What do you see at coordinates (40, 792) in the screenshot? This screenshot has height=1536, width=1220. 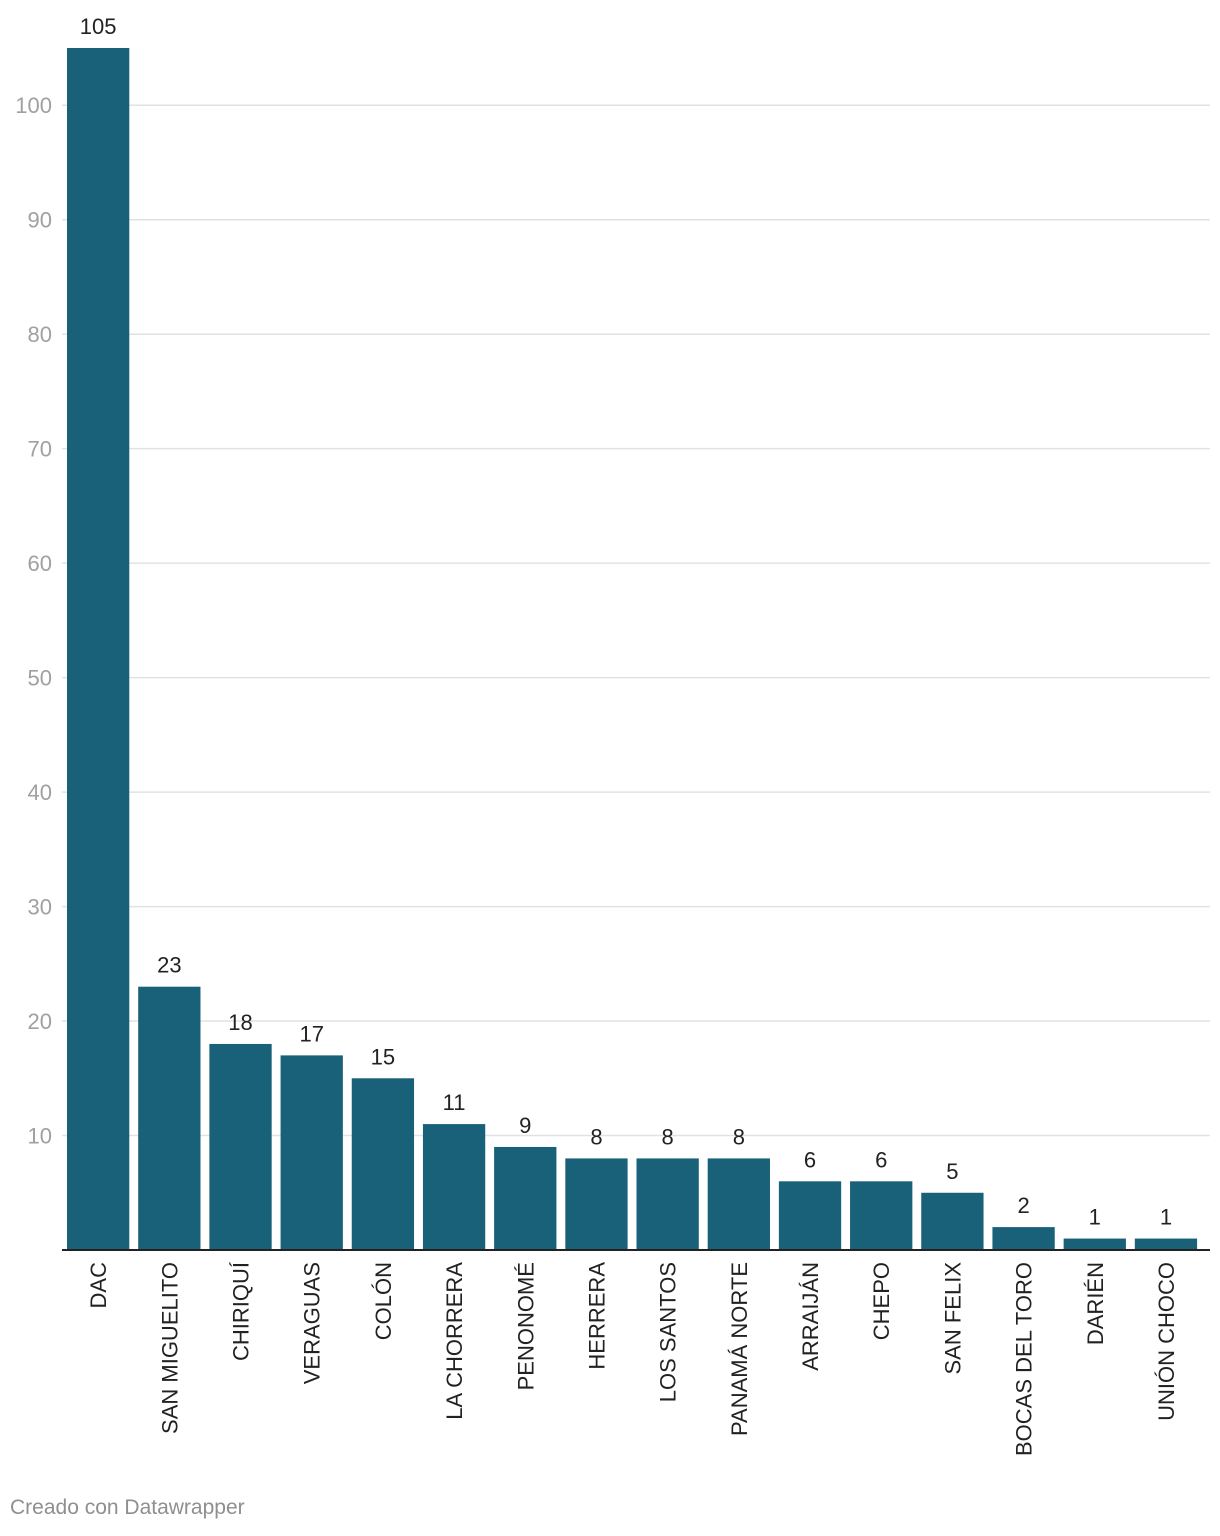 I see `y-tick-label: 40` at bounding box center [40, 792].